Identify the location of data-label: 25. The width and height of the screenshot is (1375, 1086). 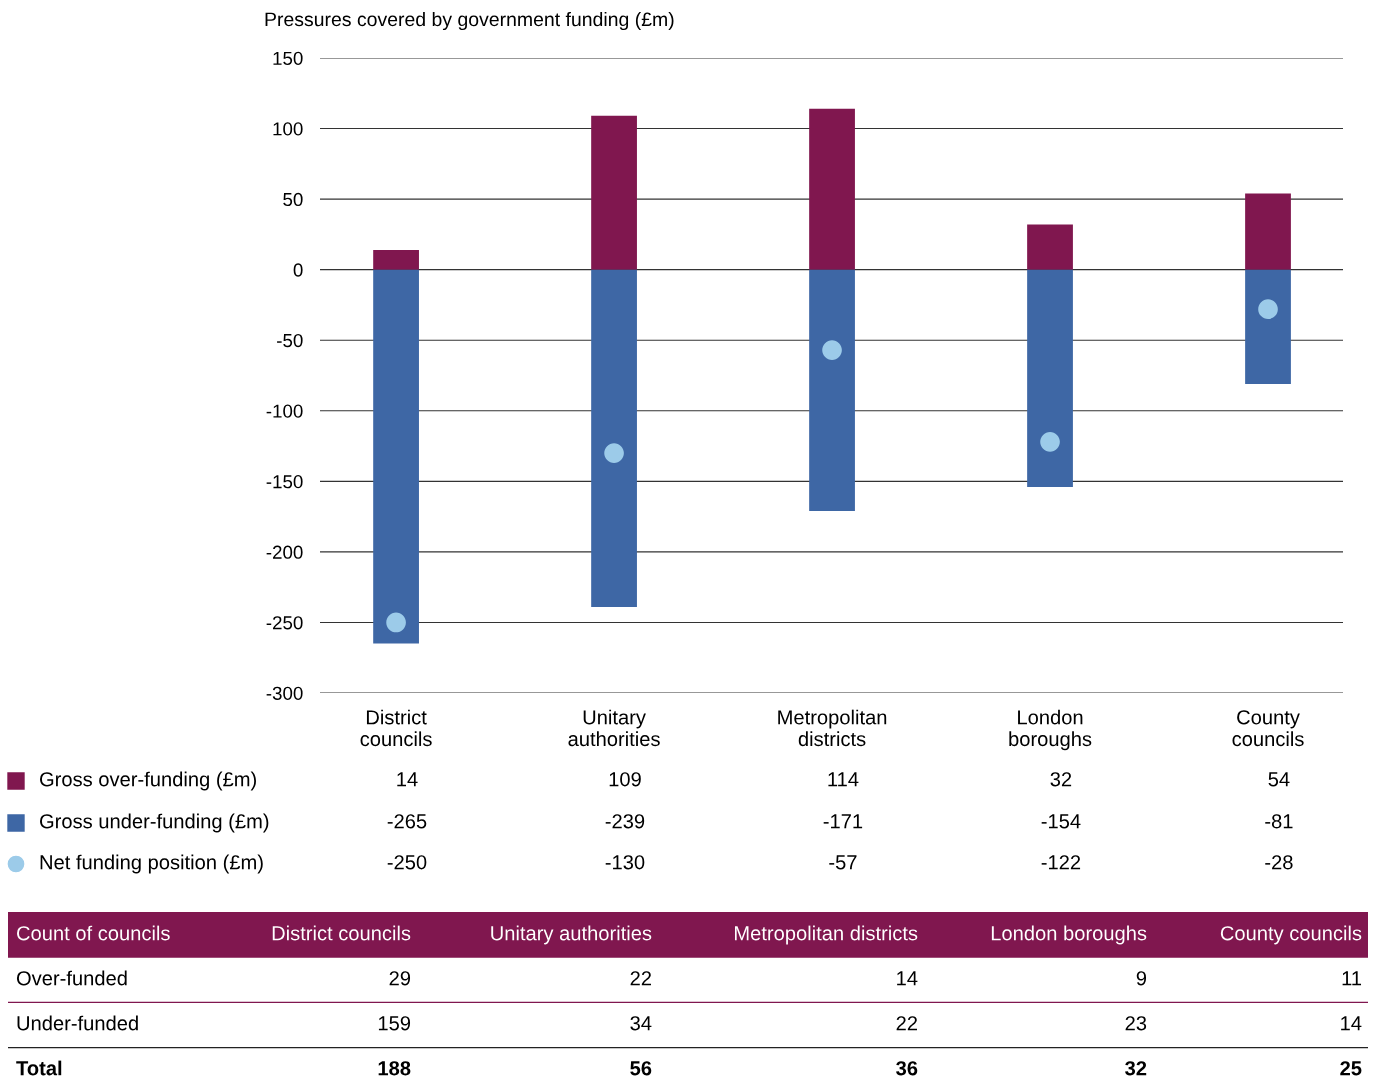
(1351, 1068).